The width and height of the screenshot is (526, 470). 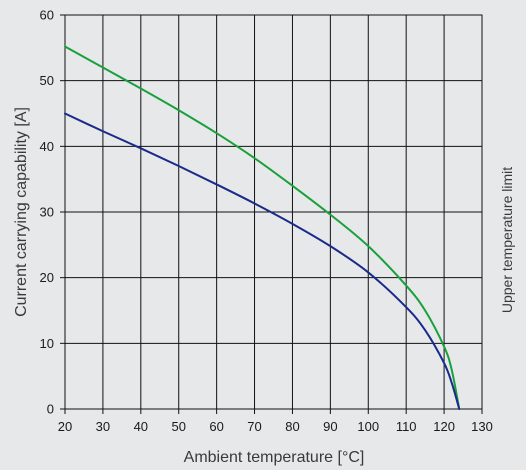 I want to click on y-tick-label: 50, so click(x=47, y=80).